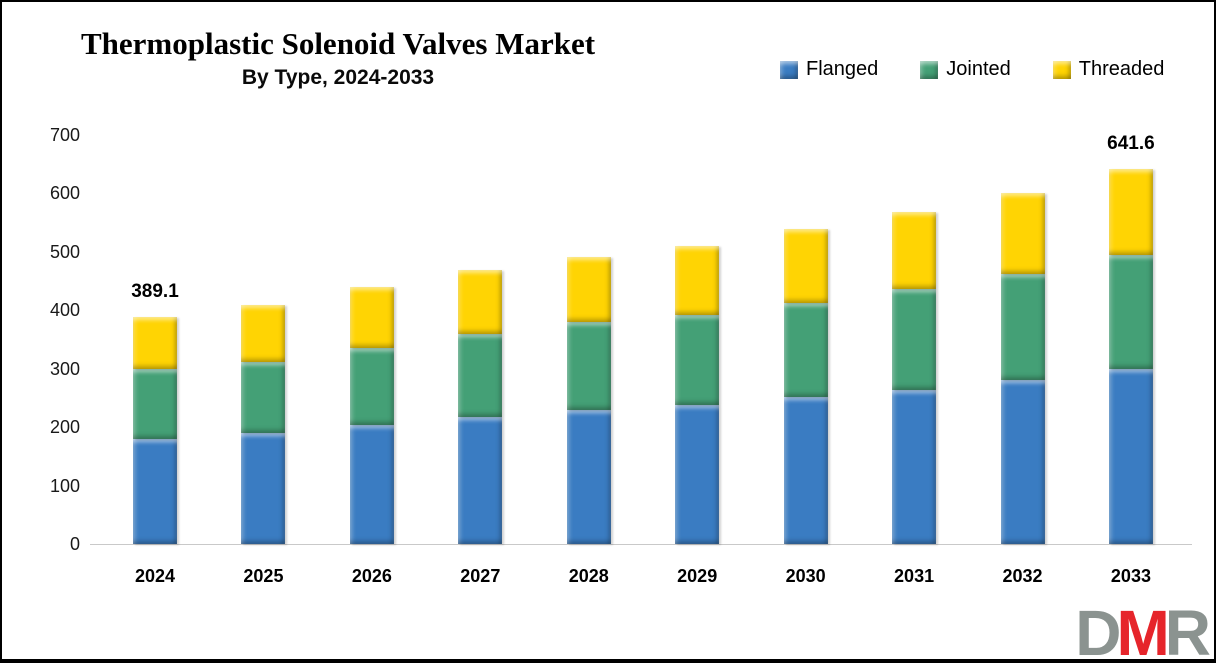 This screenshot has height=663, width=1216. I want to click on x-axis-line, so click(641, 544).